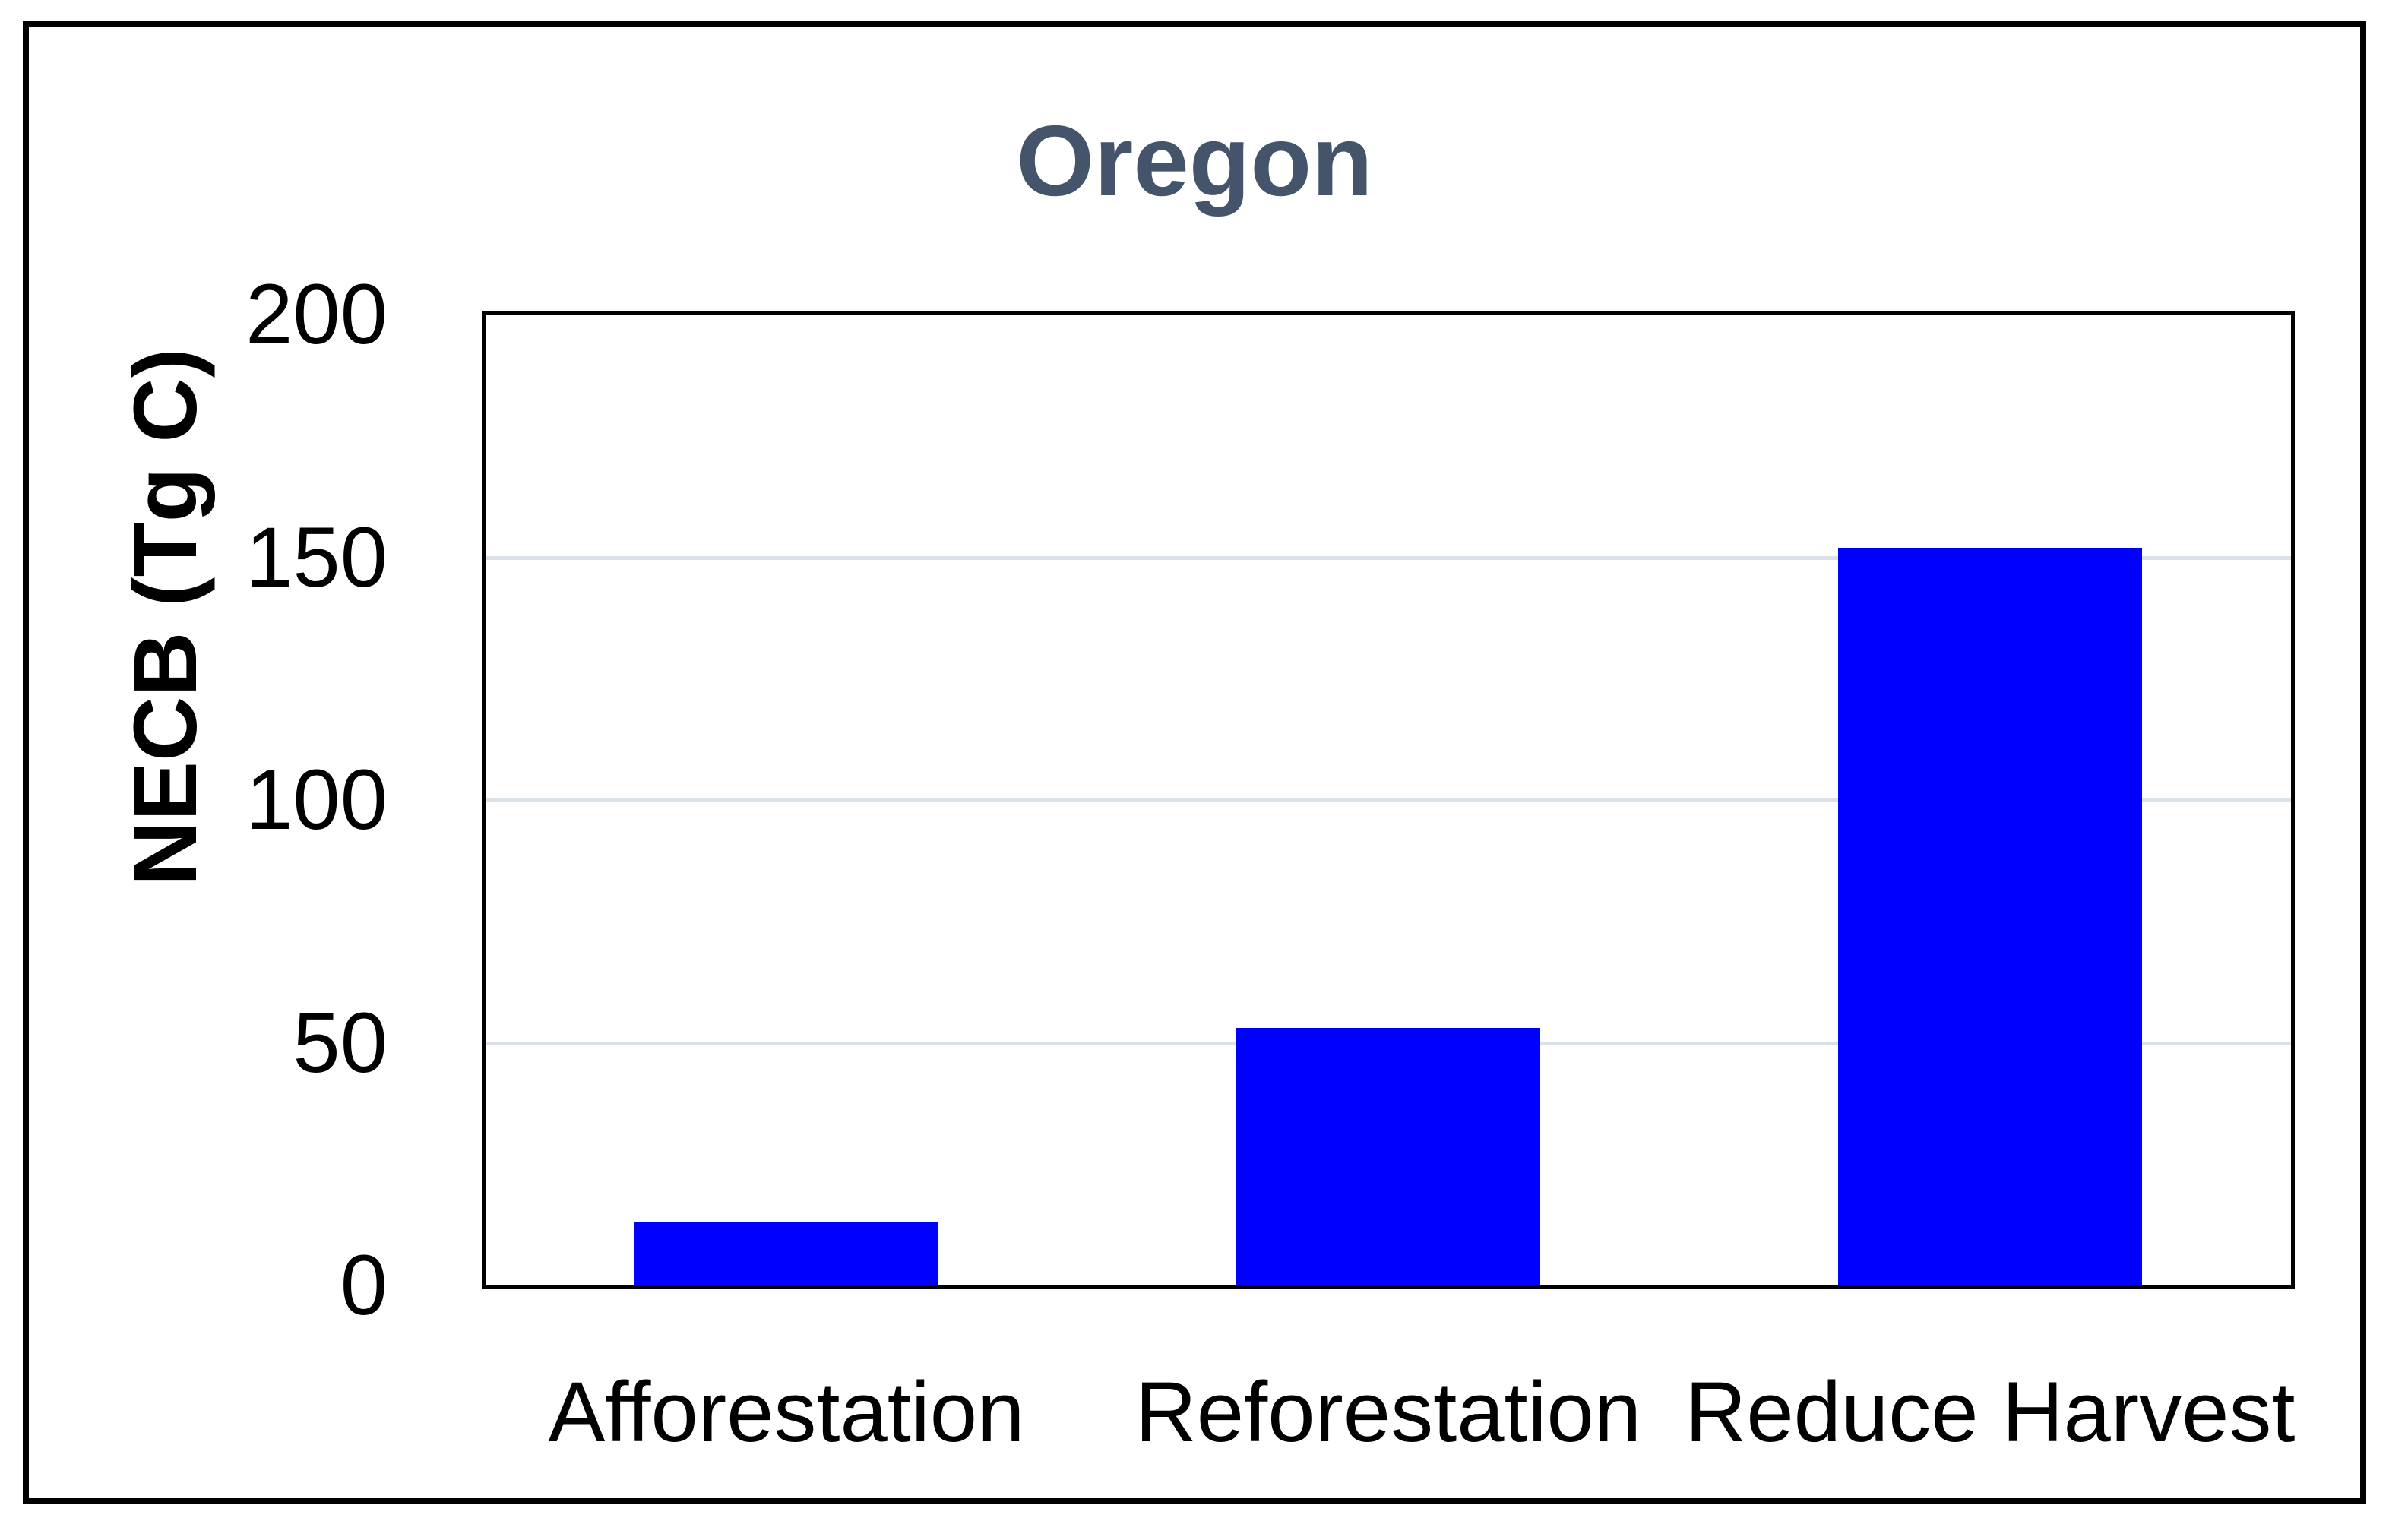  Describe the element at coordinates (1388, 1411) in the screenshot. I see `x-category-label-reforestation: Reforestation` at that location.